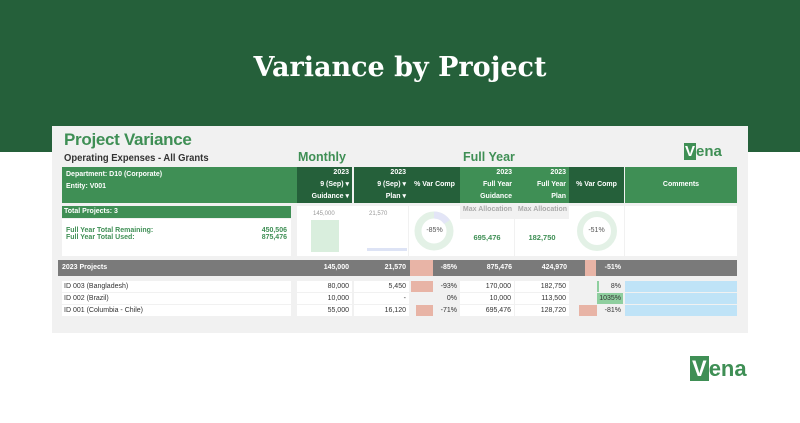  What do you see at coordinates (176, 212) in the screenshot?
I see `total-projects: Total Projects: 3` at bounding box center [176, 212].